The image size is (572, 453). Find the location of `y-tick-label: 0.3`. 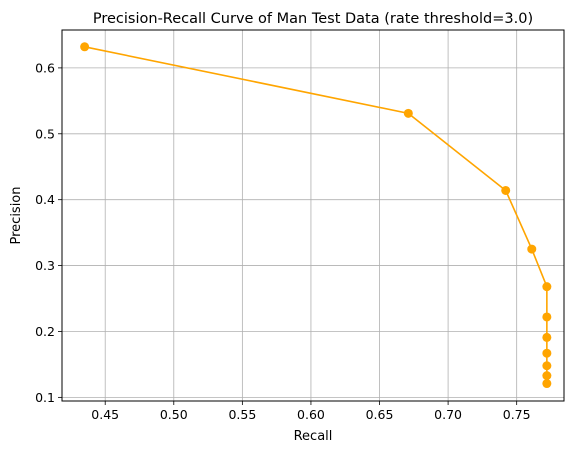

y-tick-label: 0.3 is located at coordinates (45, 265).